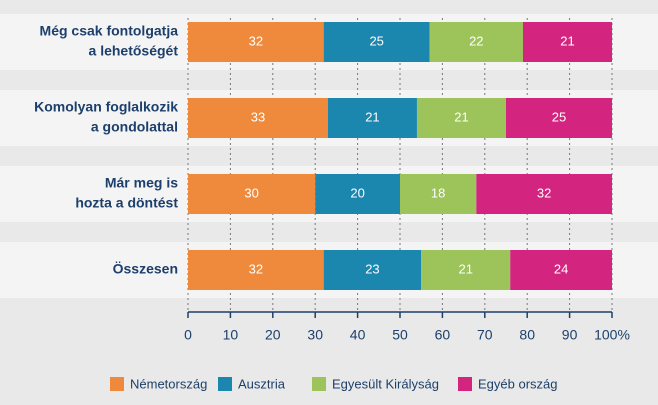 Image resolution: width=658 pixels, height=405 pixels. I want to click on legend-label: Németország, so click(168, 383).